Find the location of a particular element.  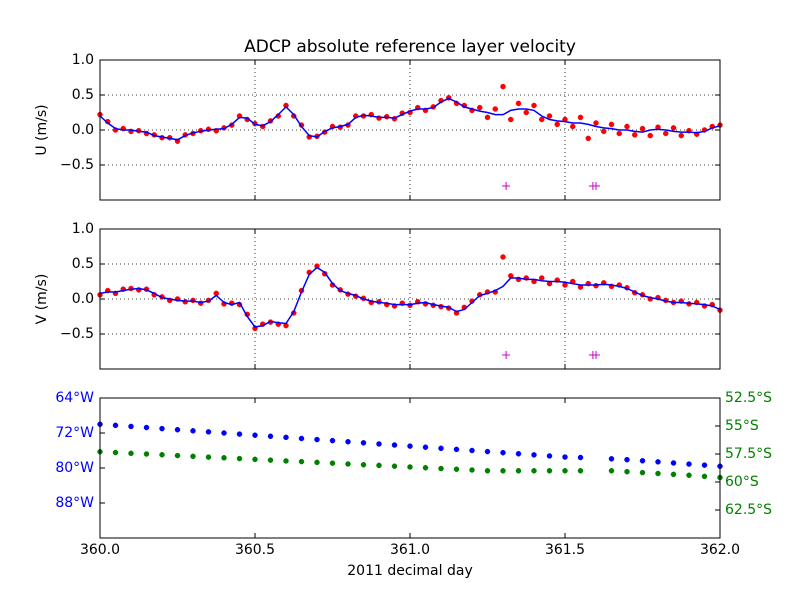

x-tick-label: 360.5 is located at coordinates (255, 550).